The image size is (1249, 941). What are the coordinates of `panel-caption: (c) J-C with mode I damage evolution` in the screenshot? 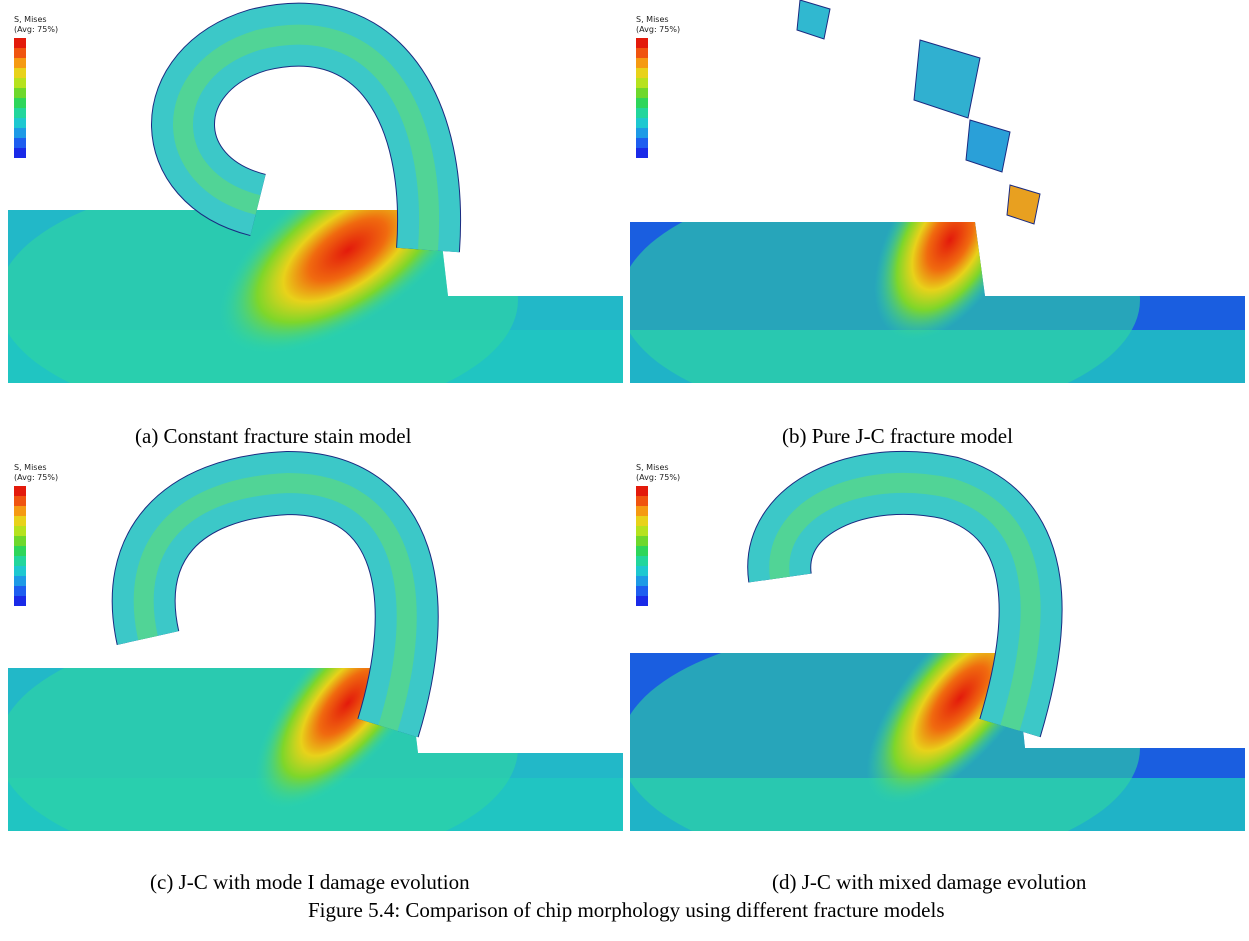 It's located at (310, 882).